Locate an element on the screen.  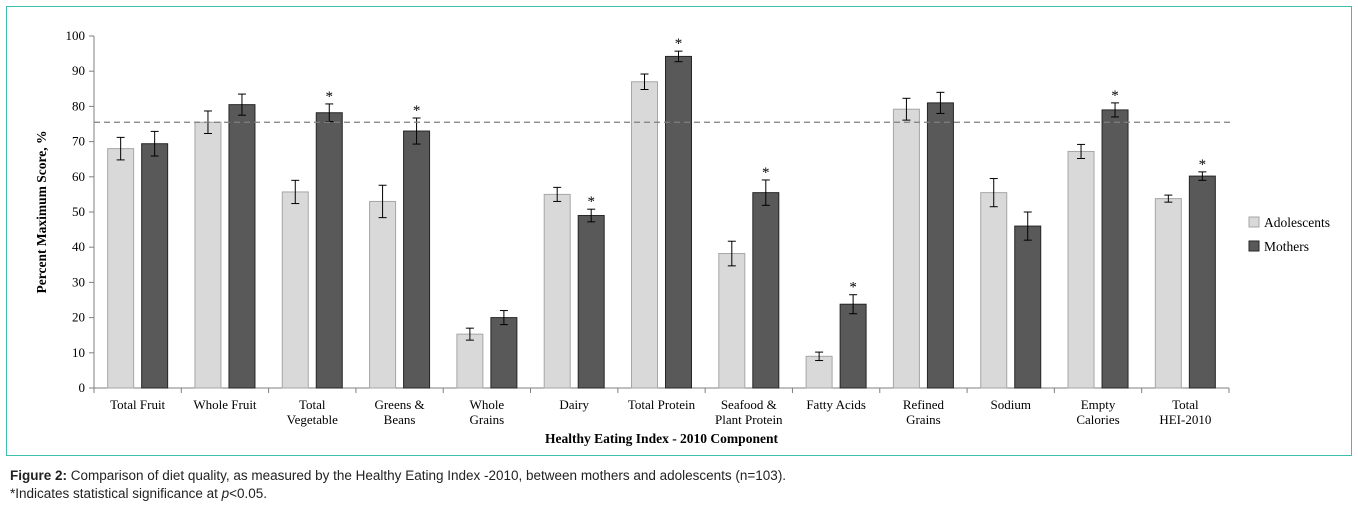
figure-label: Figure 2: is located at coordinates (39, 475).